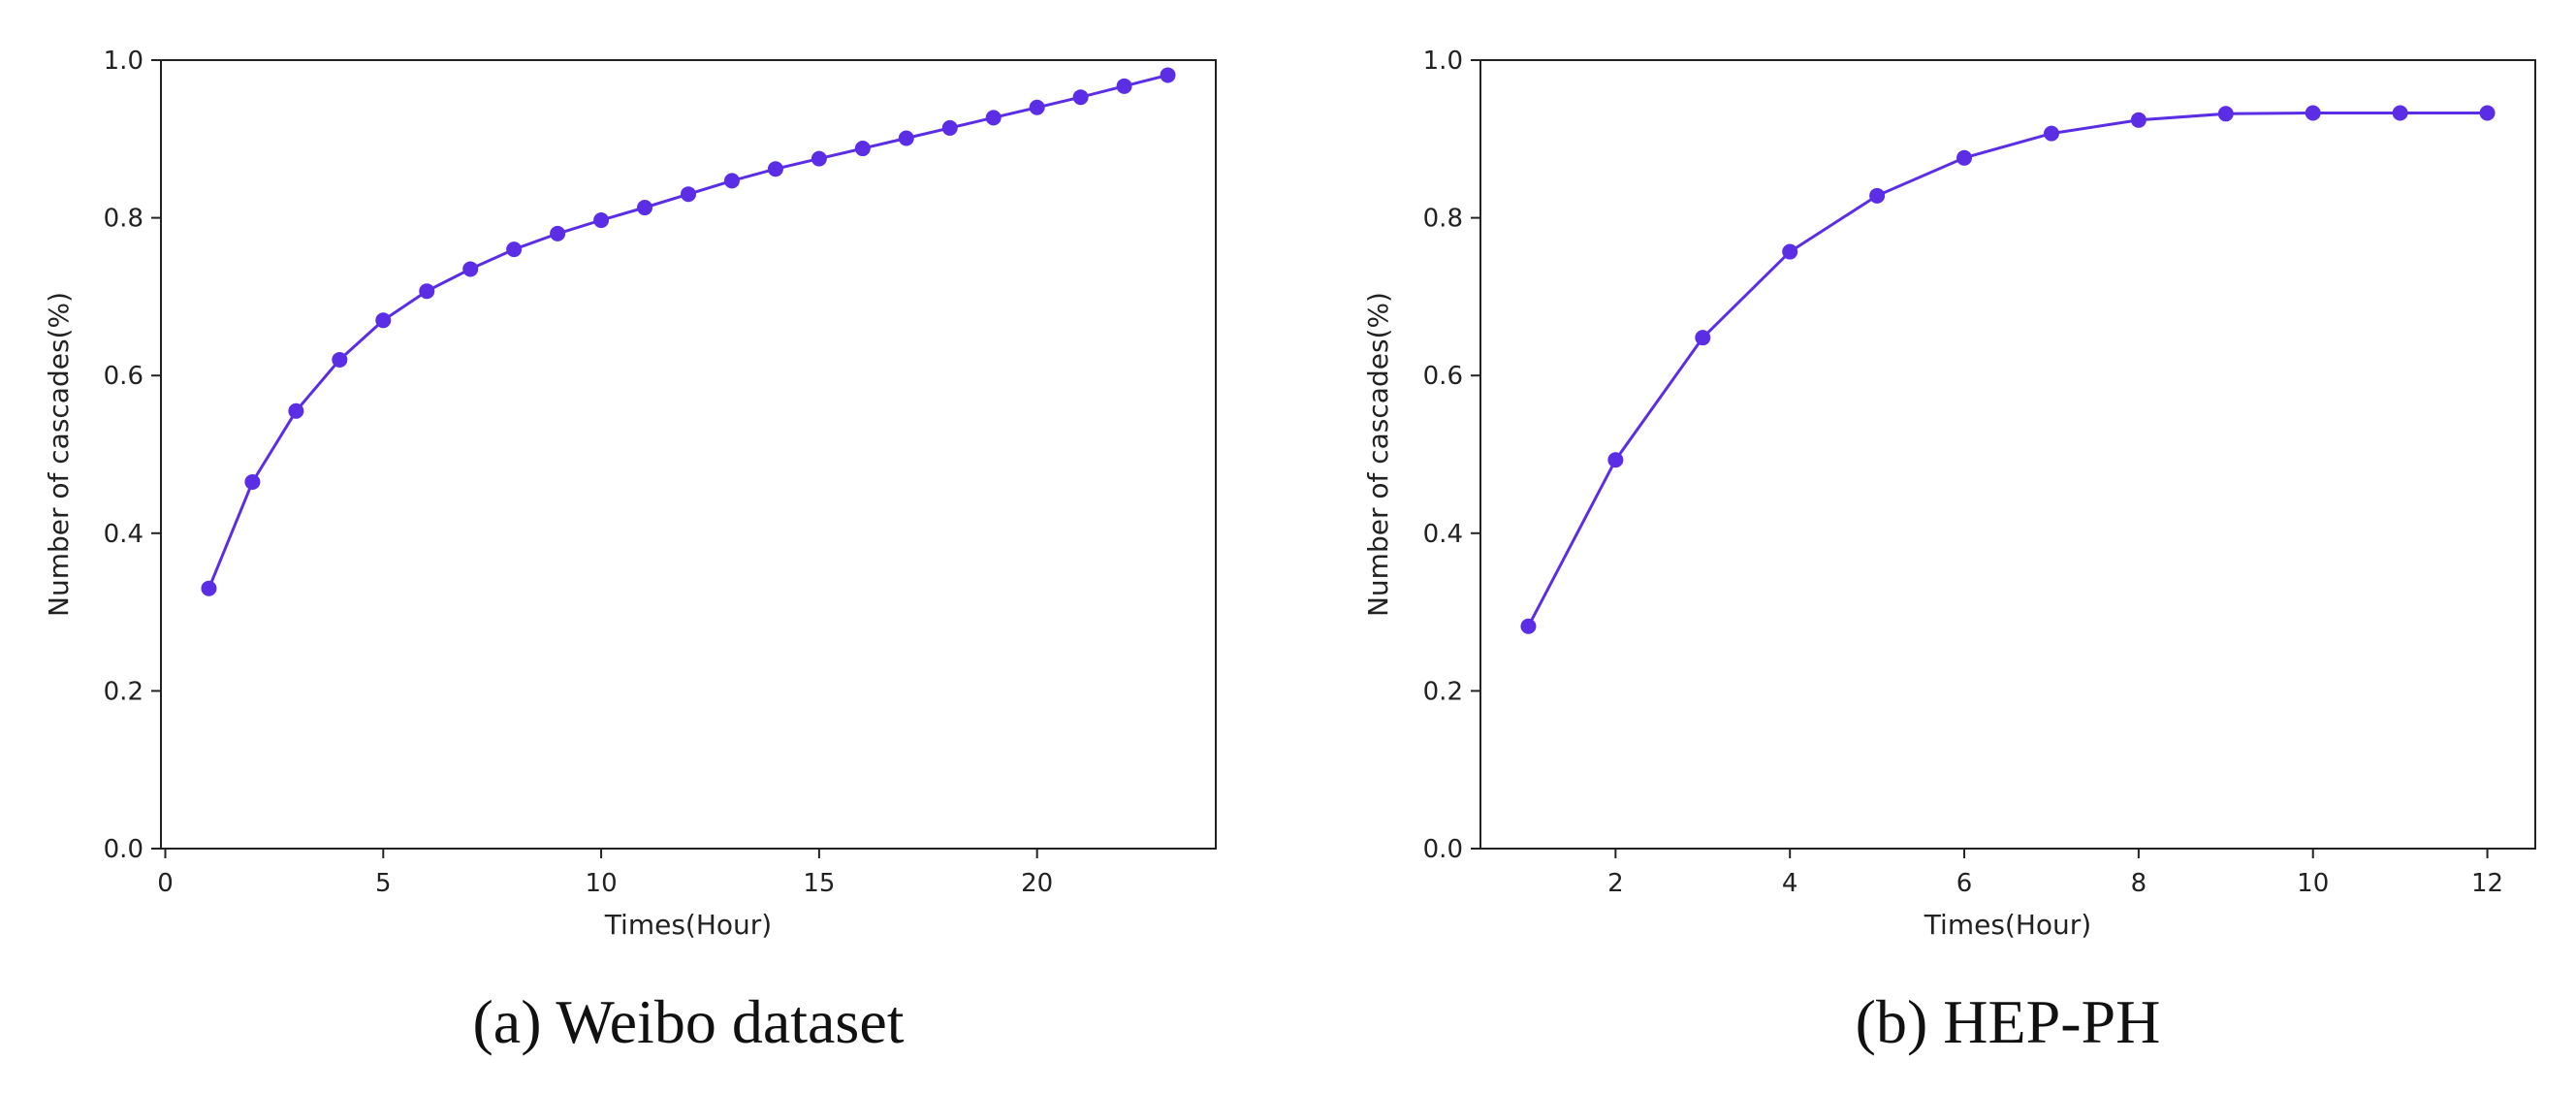 The image size is (2576, 1093). I want to click on x-tick-label: 6, so click(1965, 883).